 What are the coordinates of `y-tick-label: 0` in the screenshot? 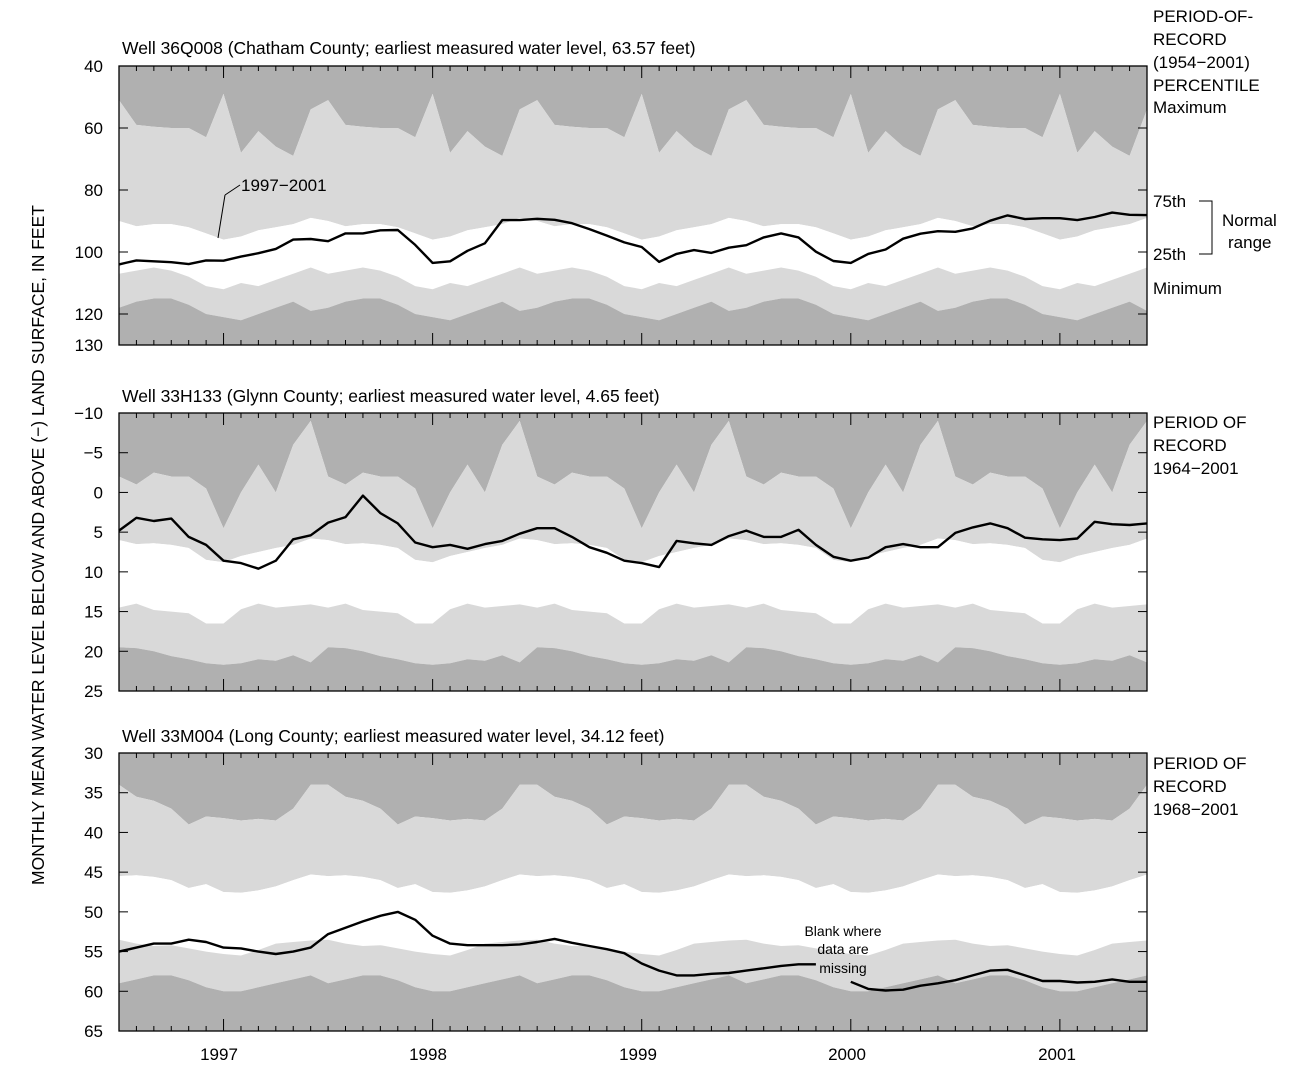 It's located at (98, 492).